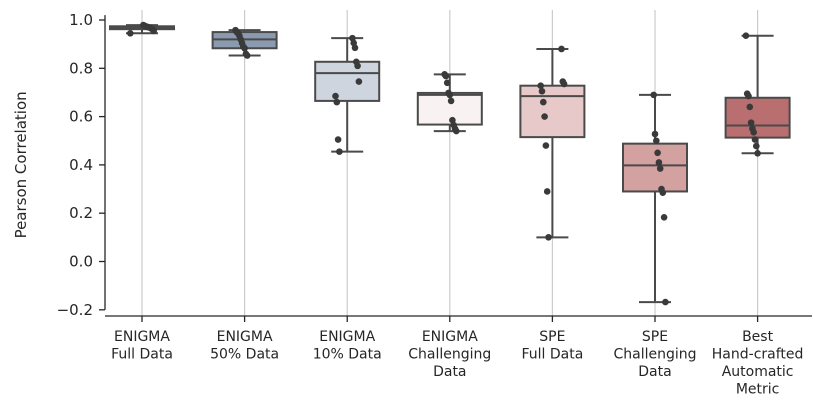  What do you see at coordinates (81, 213) in the screenshot?
I see `y-tick-label: 0.2` at bounding box center [81, 213].